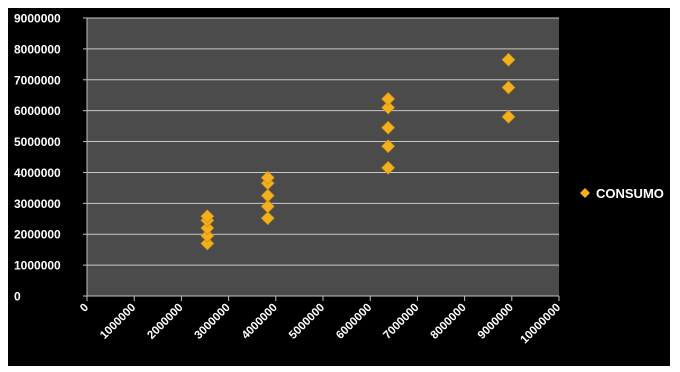 Image resolution: width=680 pixels, height=372 pixels. Describe the element at coordinates (165, 322) in the screenshot. I see `x-tick-label: 2000000` at that location.